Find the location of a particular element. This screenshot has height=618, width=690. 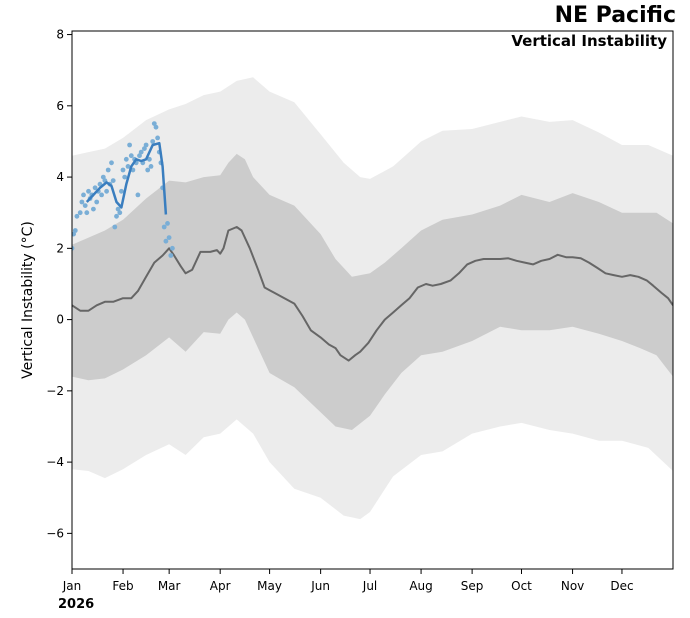

x-tick-label: Nov is located at coordinates (572, 586).